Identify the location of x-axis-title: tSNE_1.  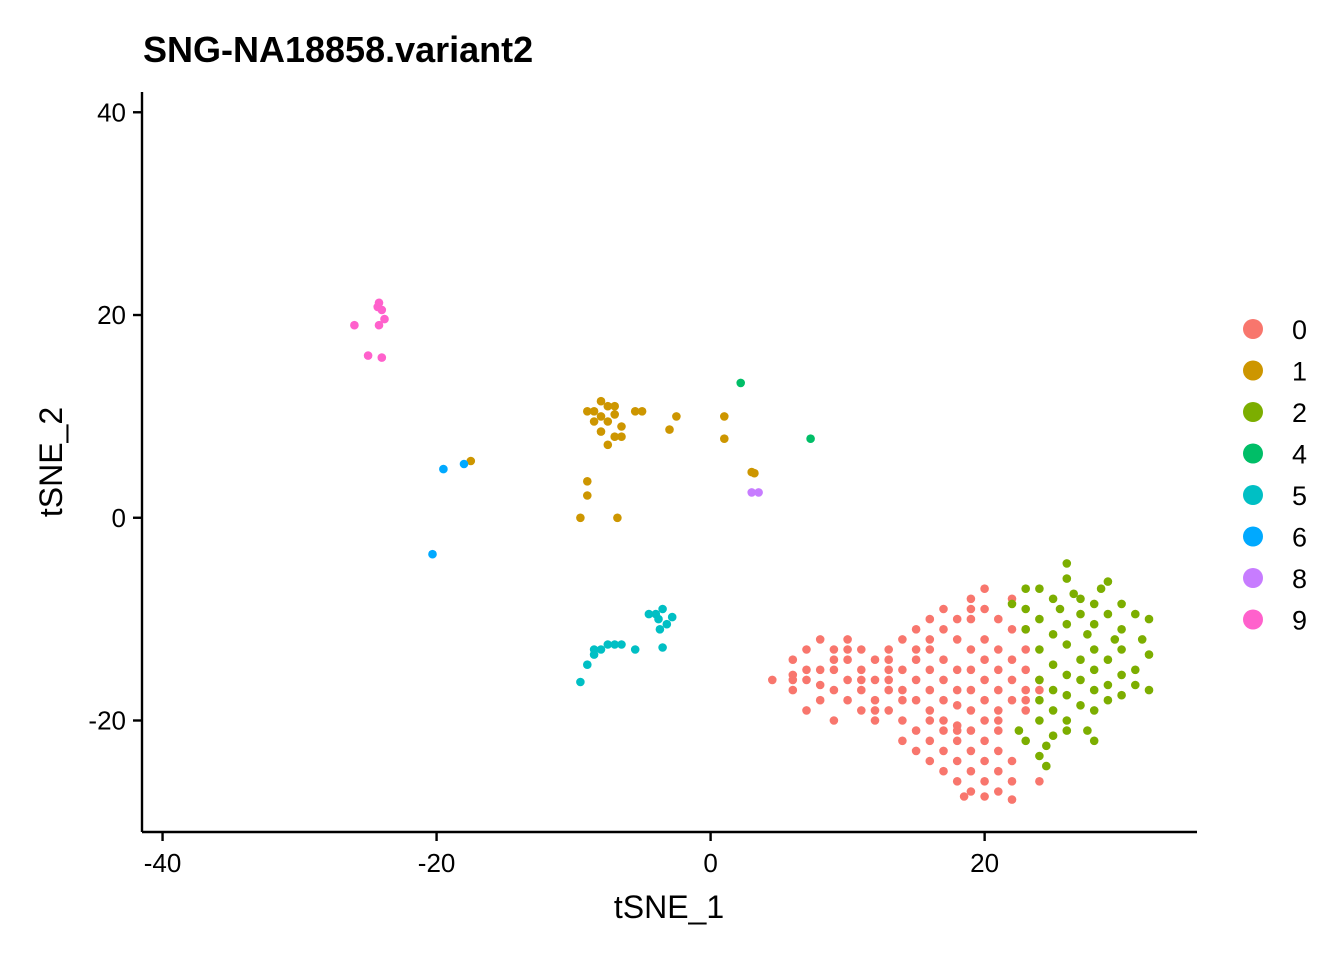
(669, 907).